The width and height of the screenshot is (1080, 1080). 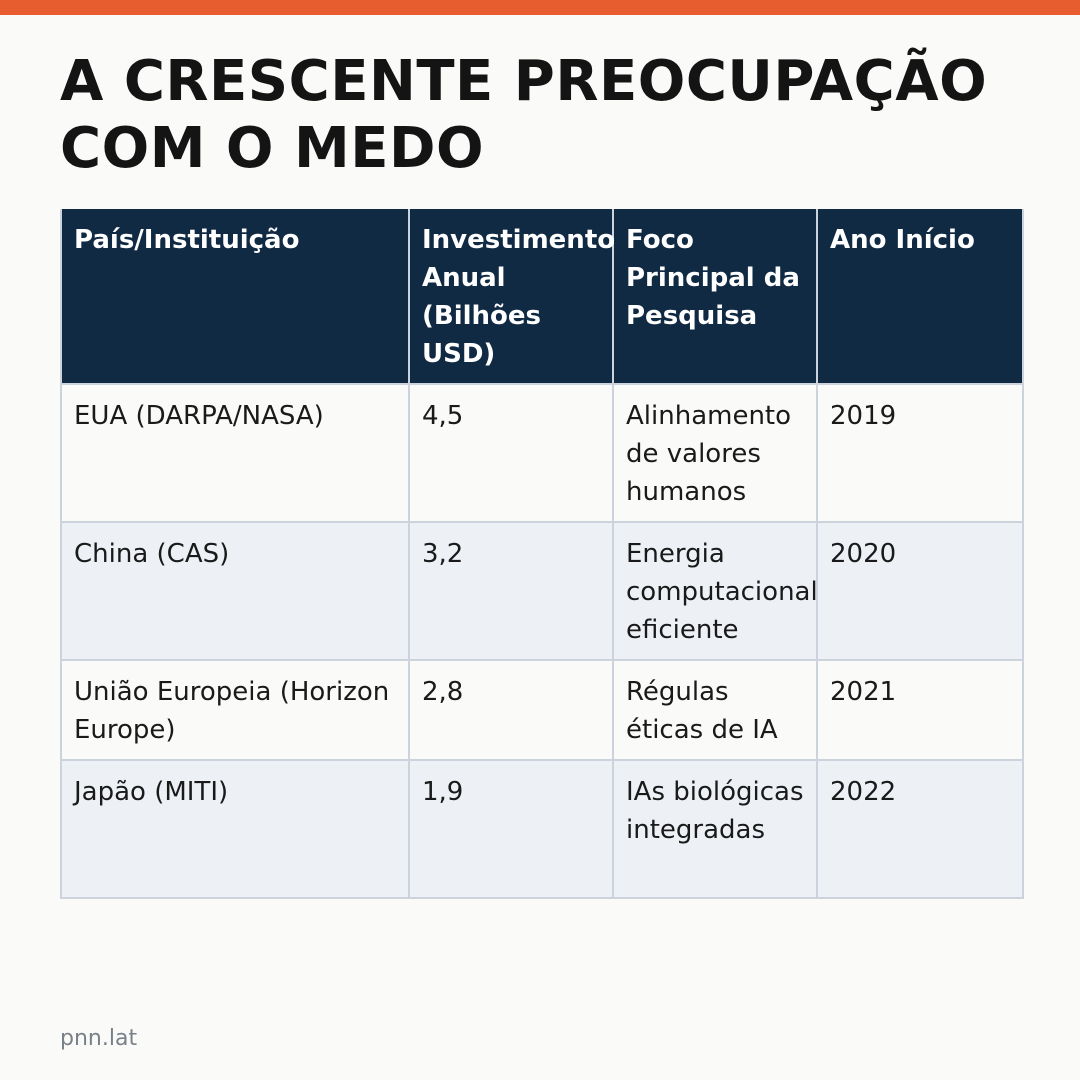 I want to click on header-country-institution: País/Instituição, so click(x=235, y=297).